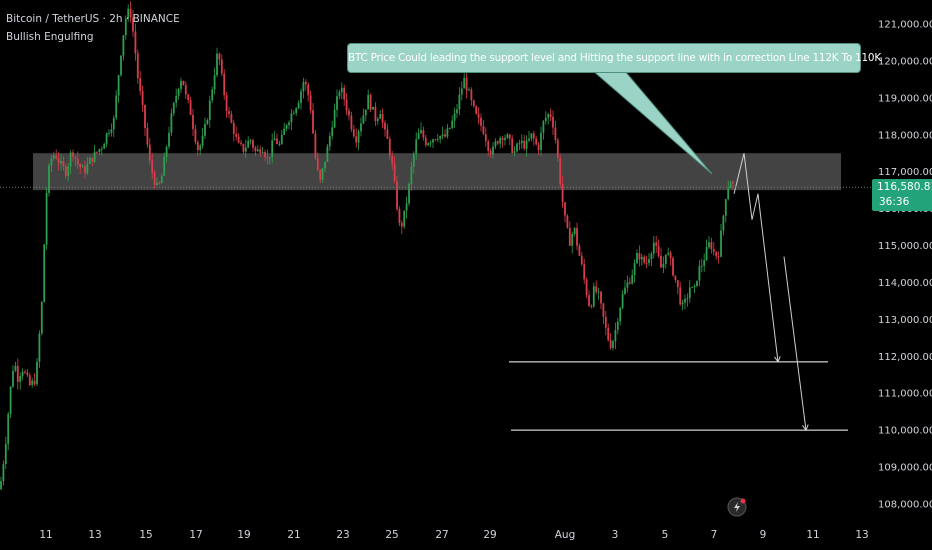  I want to click on lightning-icon, so click(737, 507).